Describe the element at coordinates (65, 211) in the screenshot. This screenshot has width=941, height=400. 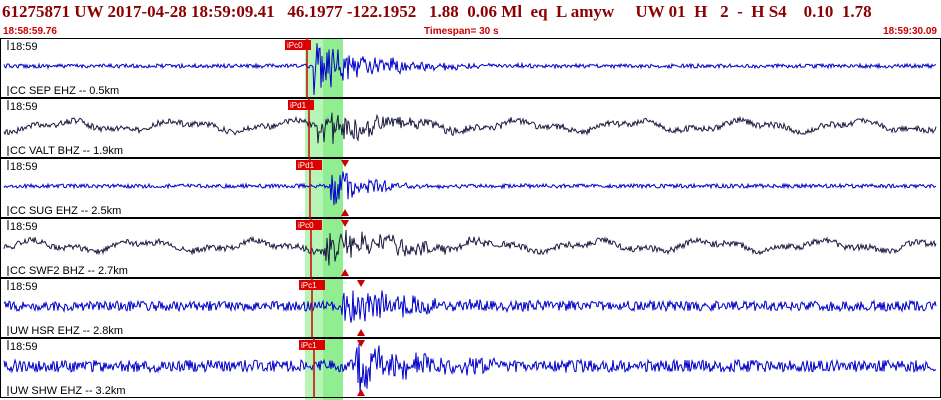
I see `station-label: CC SUG EHZ -- 2.5km` at that location.